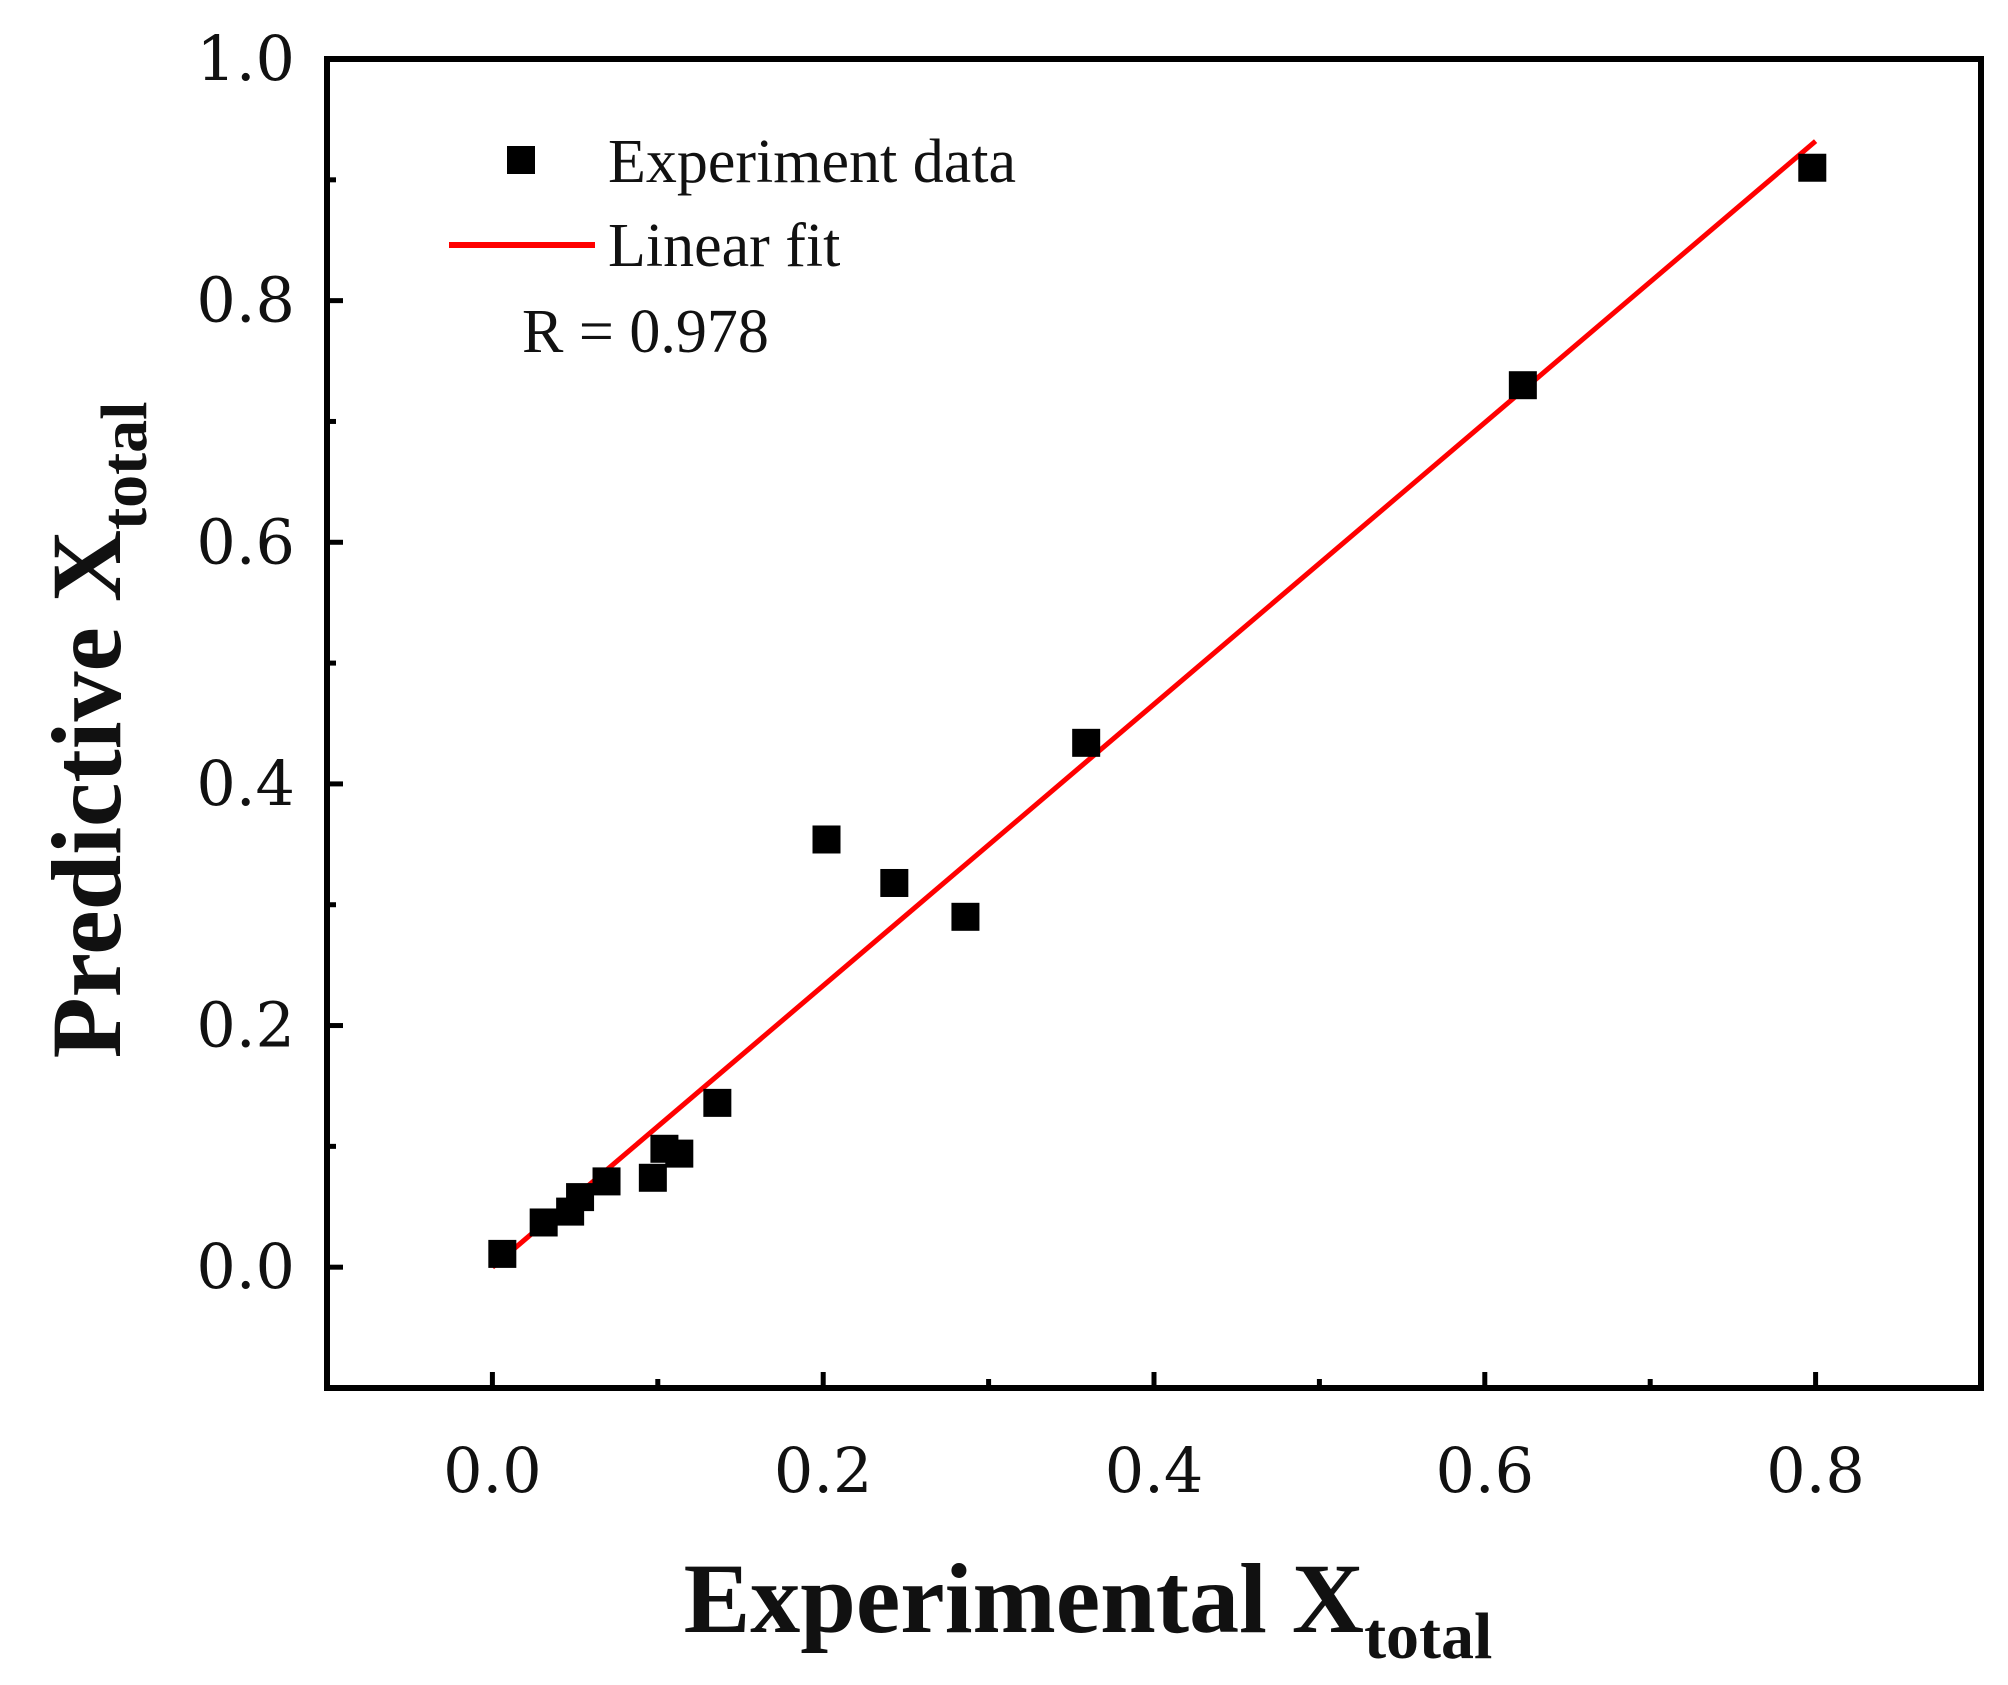 The height and width of the screenshot is (1685, 2008). I want to click on x-axis-title: Experimental Xtotal, so click(1088, 1608).